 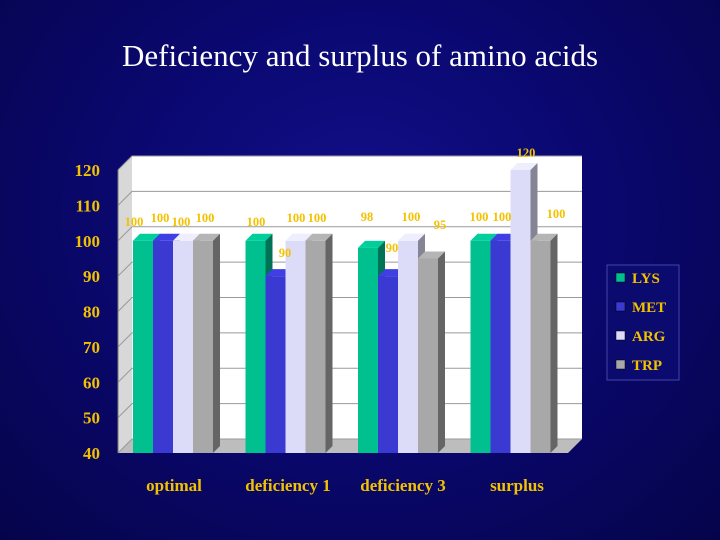 I want to click on x-tick-label: deficiency 3, so click(x=402, y=485).